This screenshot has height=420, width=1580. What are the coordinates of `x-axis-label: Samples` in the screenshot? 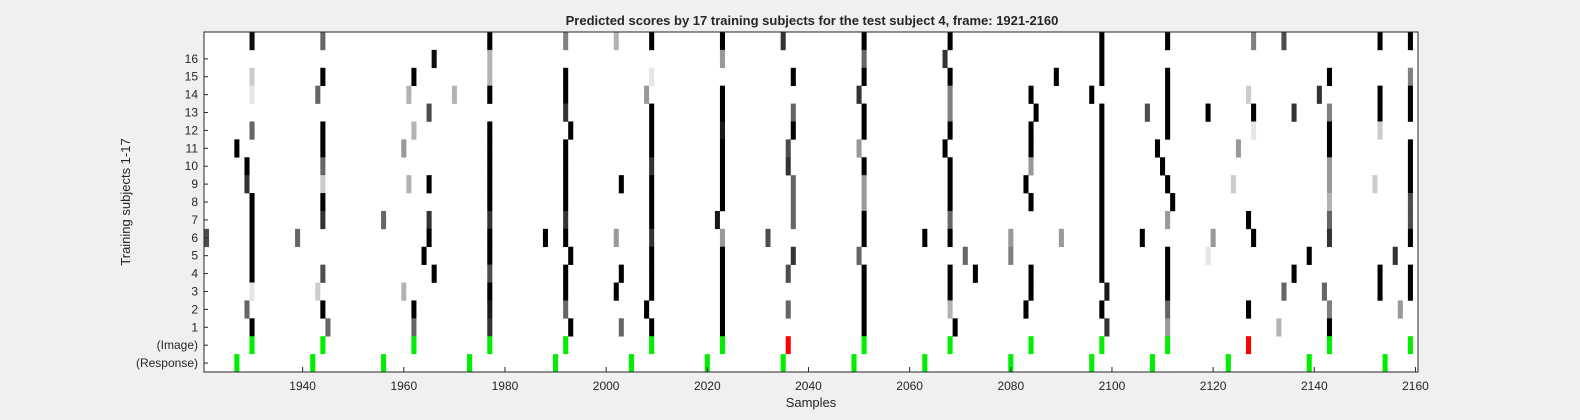 It's located at (811, 402).